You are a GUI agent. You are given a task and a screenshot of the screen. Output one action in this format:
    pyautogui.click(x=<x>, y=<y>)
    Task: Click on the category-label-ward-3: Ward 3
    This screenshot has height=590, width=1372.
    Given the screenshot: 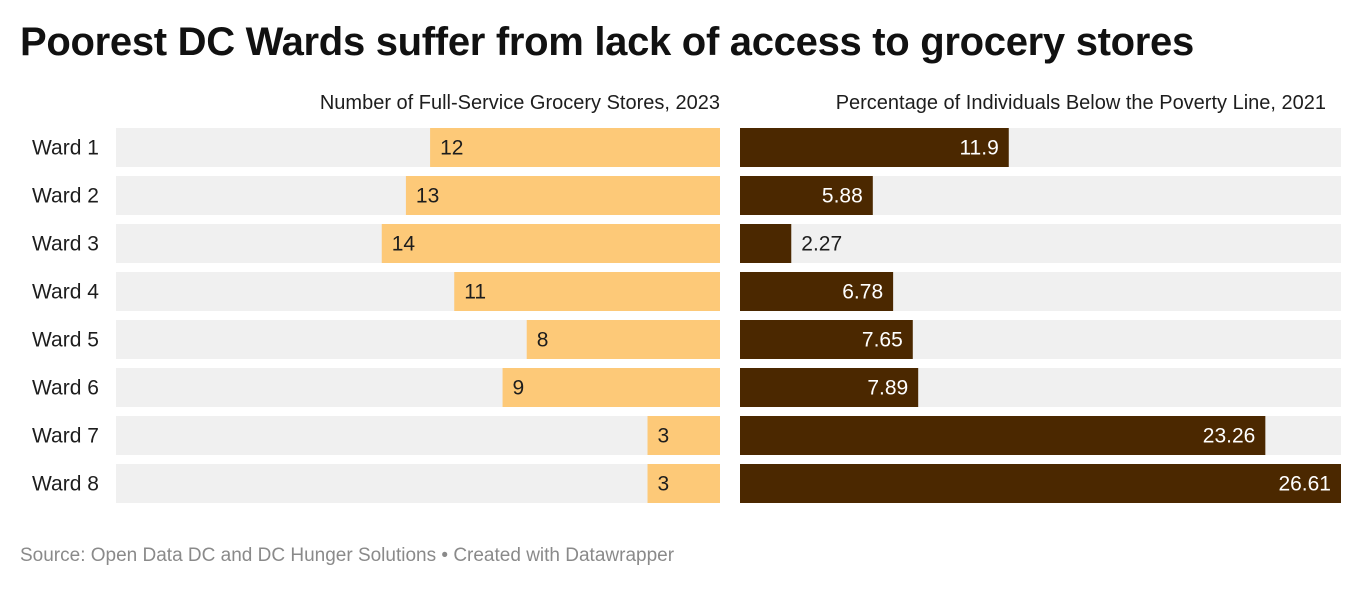 What is the action you would take?
    pyautogui.click(x=65, y=244)
    